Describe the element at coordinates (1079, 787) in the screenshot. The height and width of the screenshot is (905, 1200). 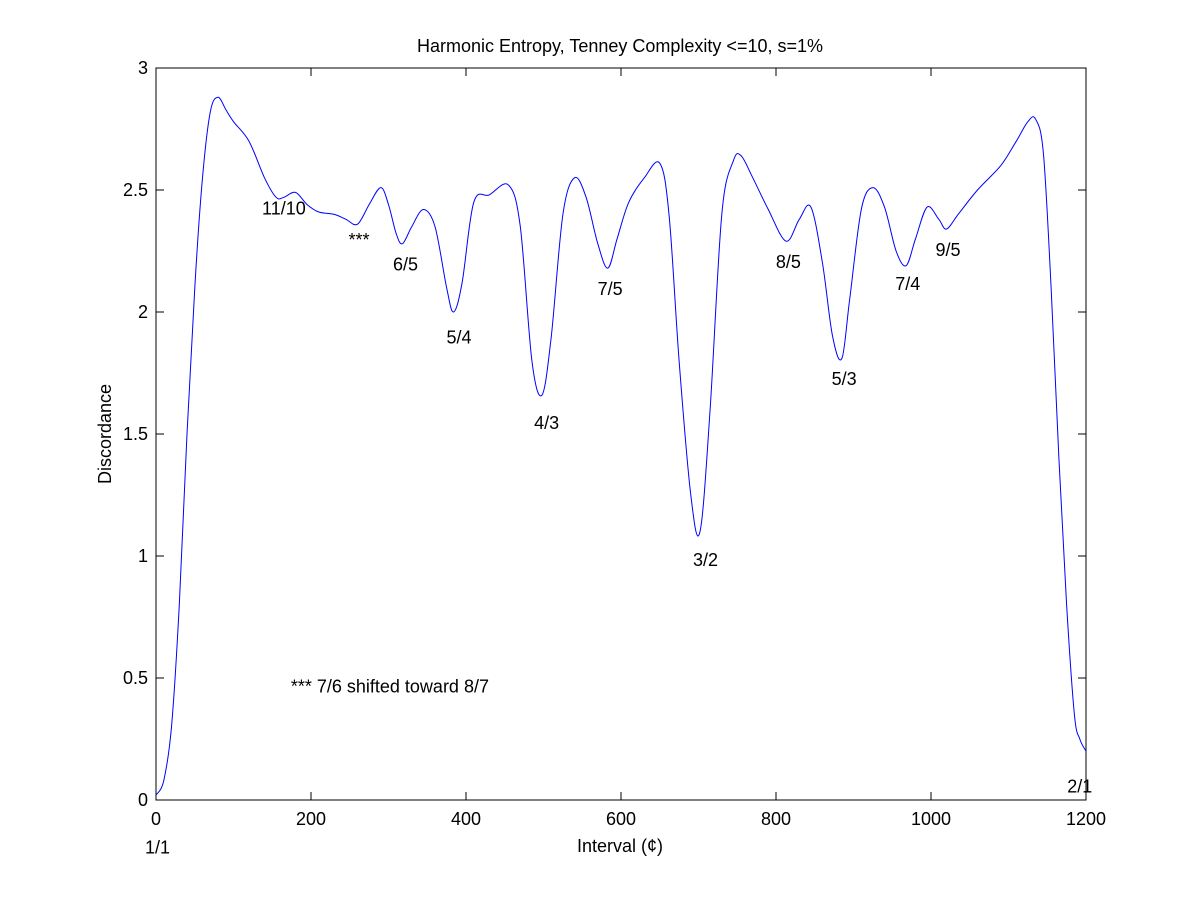
I see `ratio-annotation: 2/1` at that location.